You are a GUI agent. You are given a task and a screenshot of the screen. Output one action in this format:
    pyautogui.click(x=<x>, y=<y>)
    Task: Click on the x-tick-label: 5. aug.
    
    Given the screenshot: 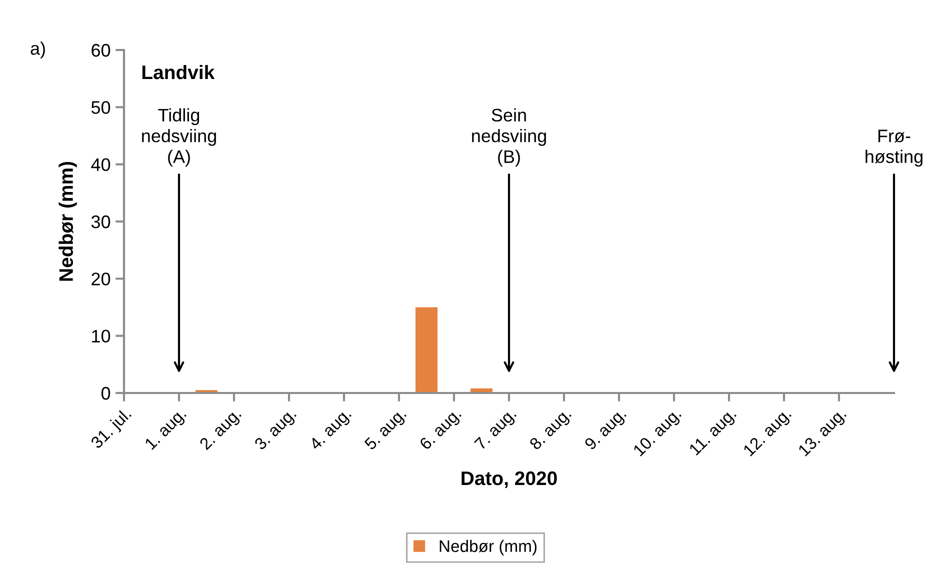 What is the action you would take?
    pyautogui.click(x=386, y=430)
    